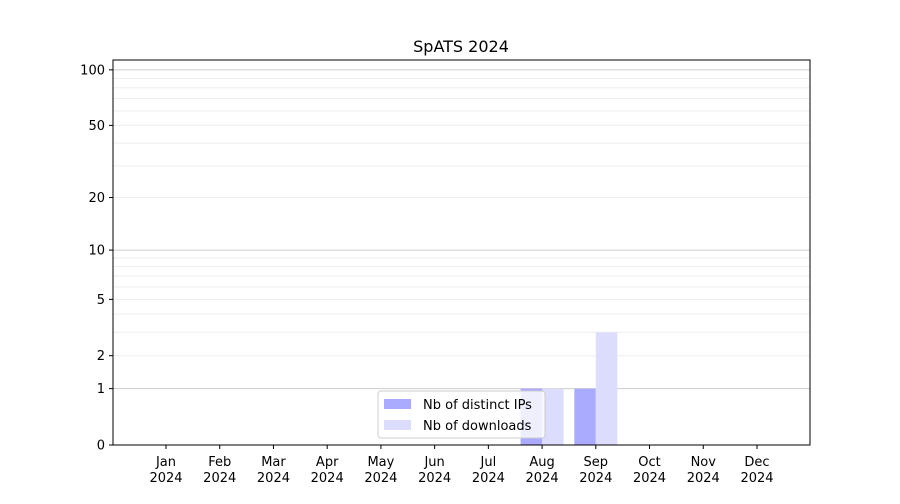 Image resolution: width=900 pixels, height=504 pixels. I want to click on x-tick-label: Jan 2024, so click(165, 470).